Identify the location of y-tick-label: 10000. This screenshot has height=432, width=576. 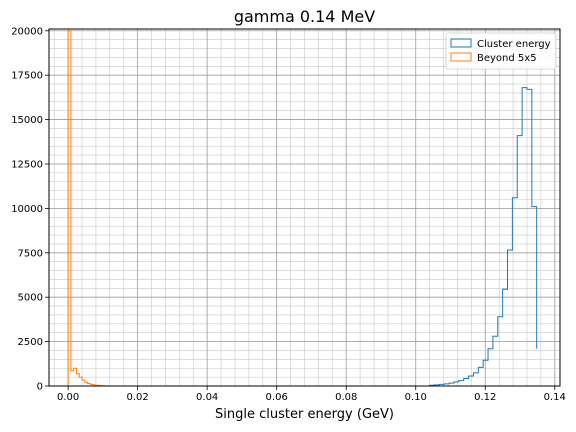
(27, 209).